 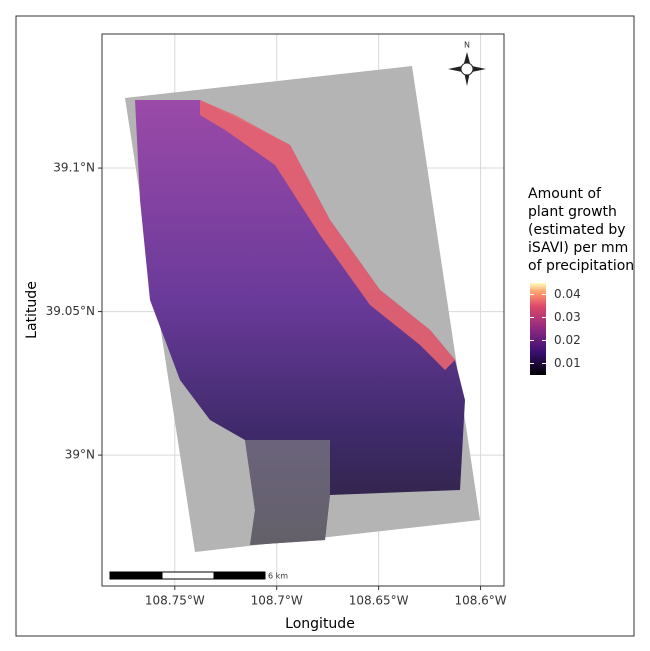 What do you see at coordinates (572, 212) in the screenshot?
I see `legend-title: plant growth` at bounding box center [572, 212].